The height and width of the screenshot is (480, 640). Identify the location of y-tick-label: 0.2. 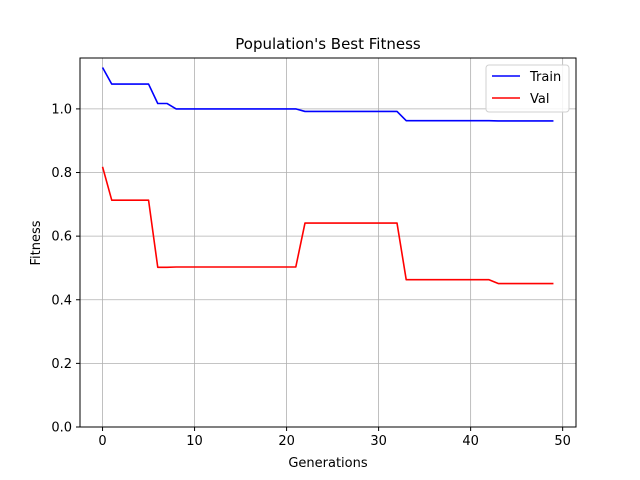
(61, 364).